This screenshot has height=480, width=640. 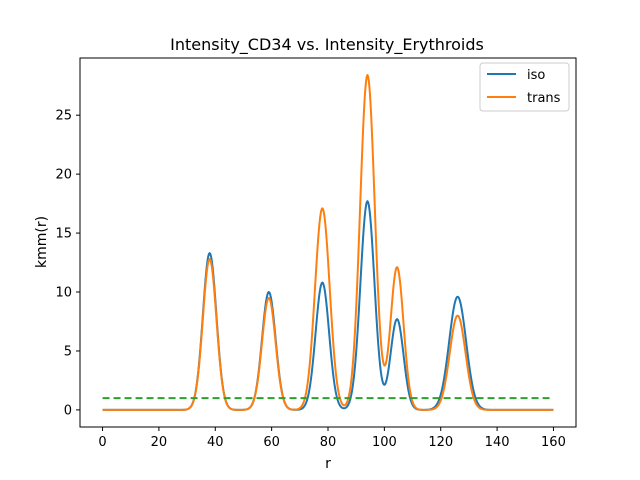 I want to click on y-tick-label: 20, so click(x=63, y=175).